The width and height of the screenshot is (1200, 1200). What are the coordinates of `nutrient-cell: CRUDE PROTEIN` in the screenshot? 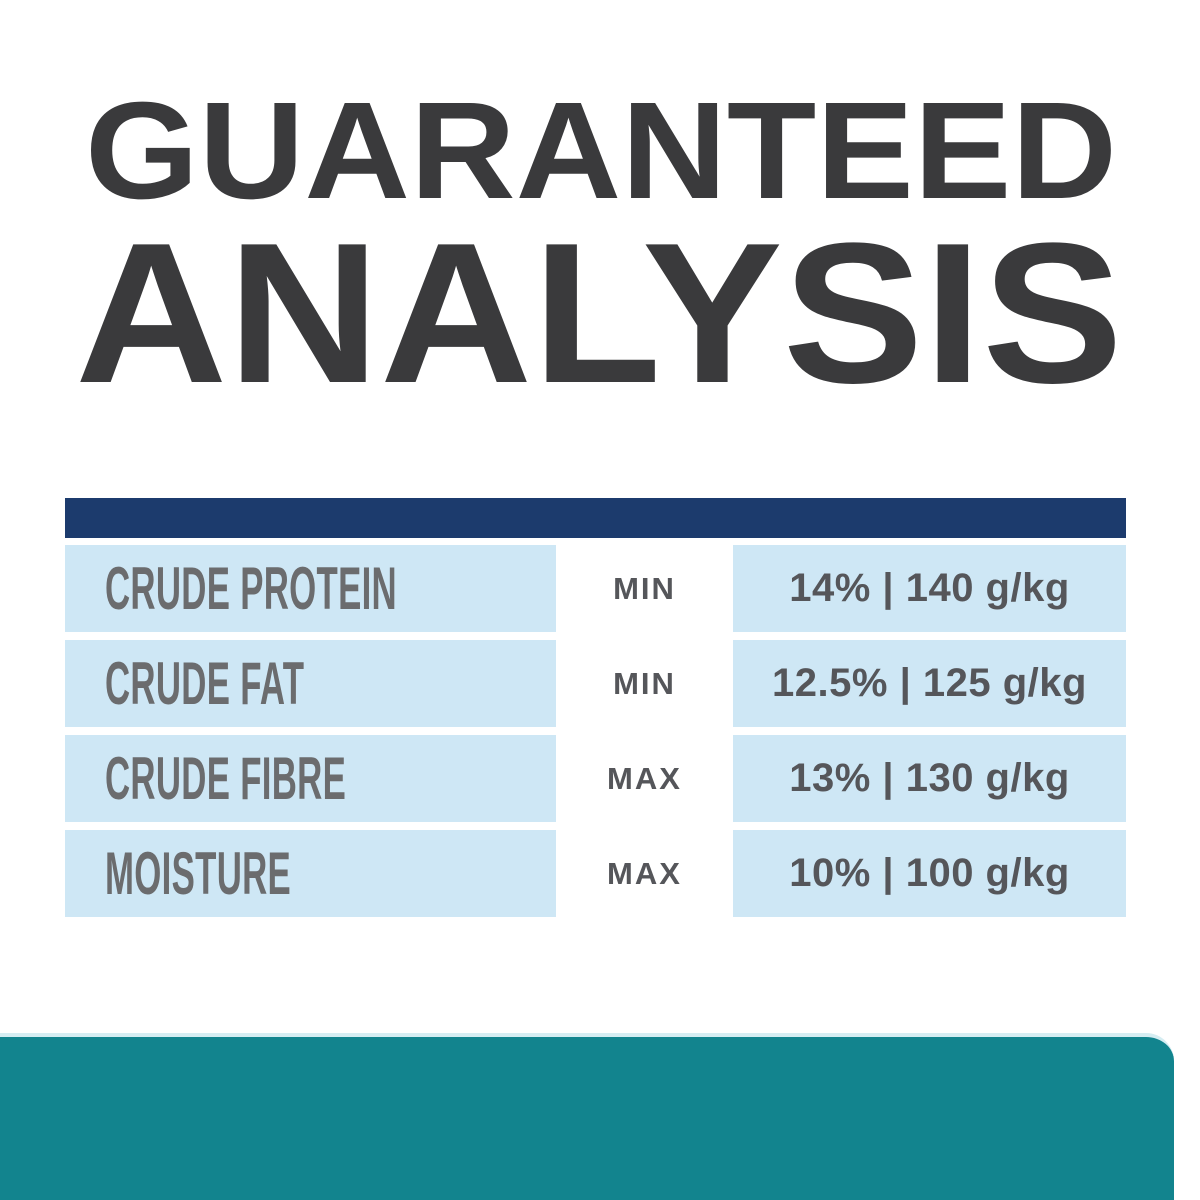 It's located at (310, 588).